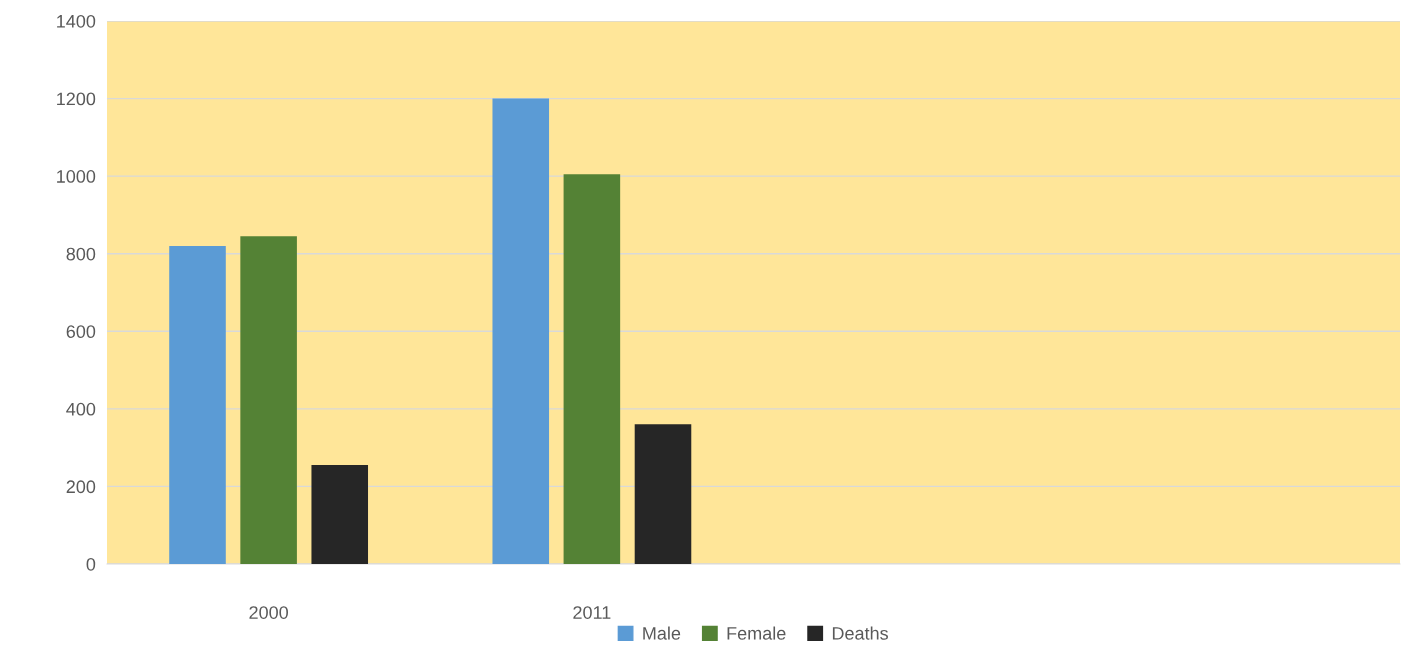 The width and height of the screenshot is (1405, 649). I want to click on legend-label: Deaths, so click(860, 633).